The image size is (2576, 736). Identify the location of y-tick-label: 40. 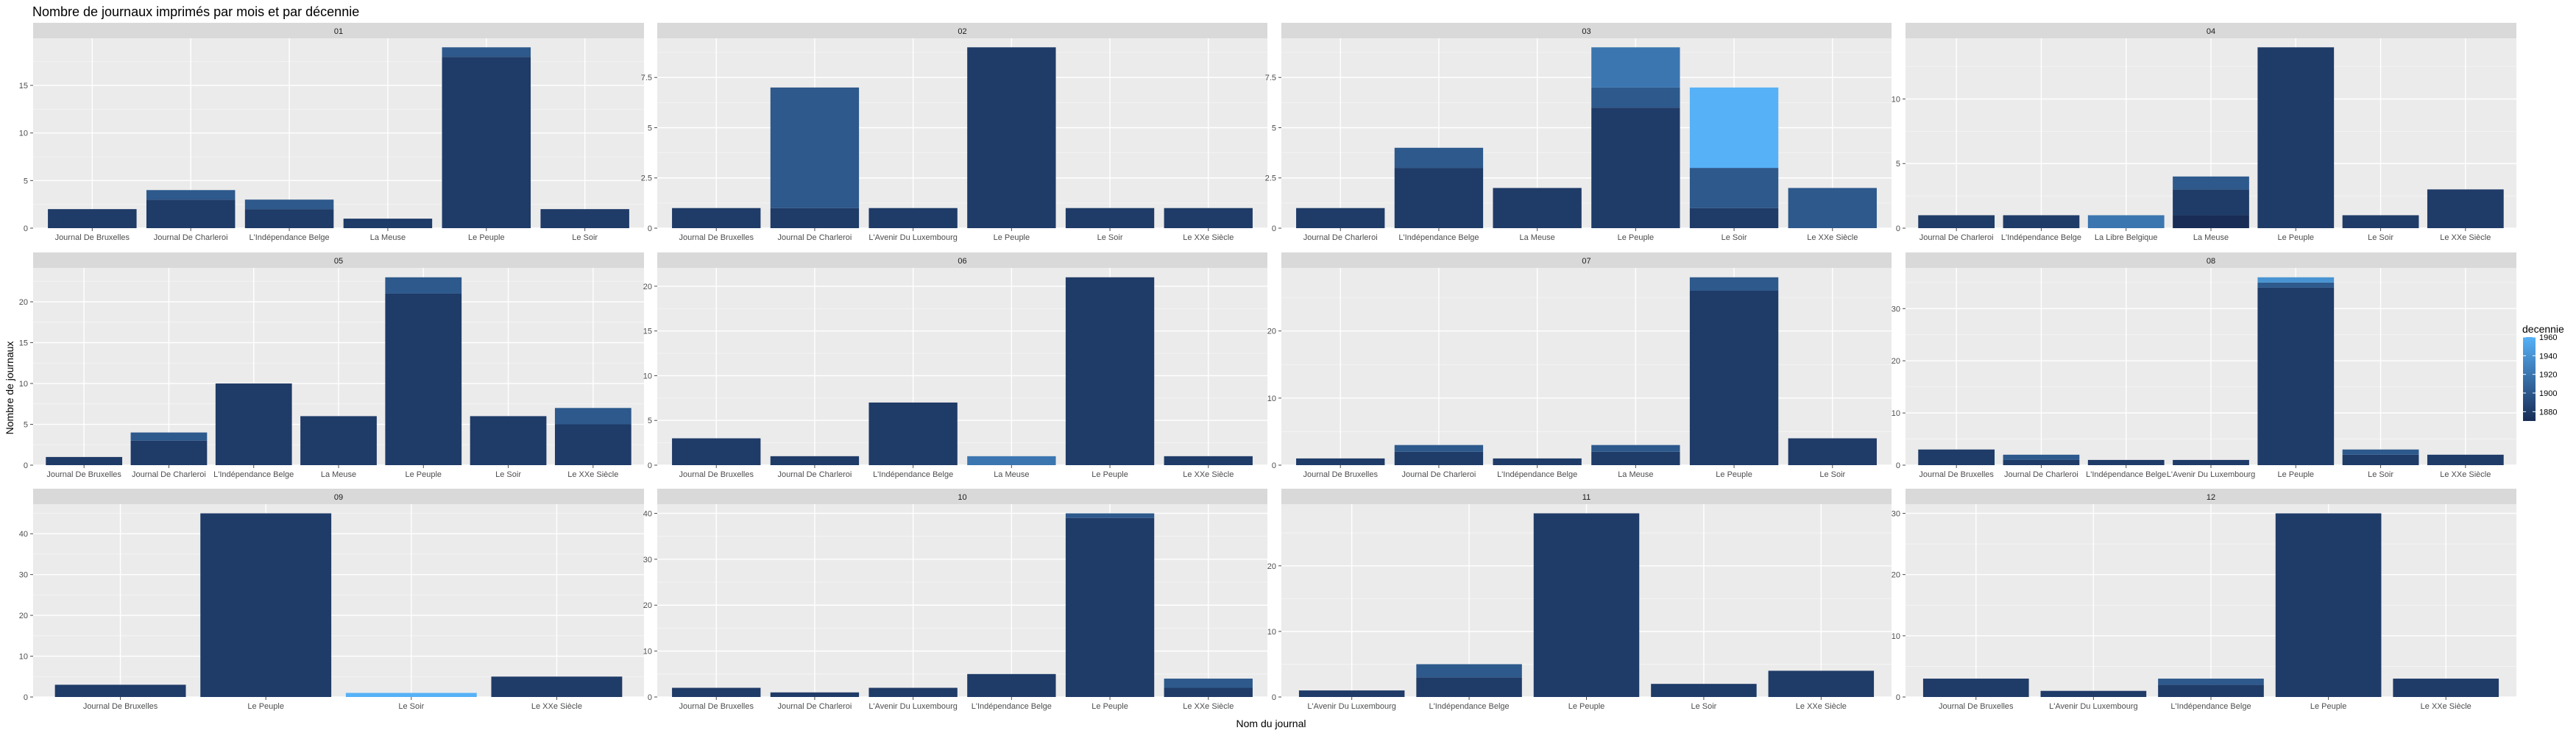
(23, 534).